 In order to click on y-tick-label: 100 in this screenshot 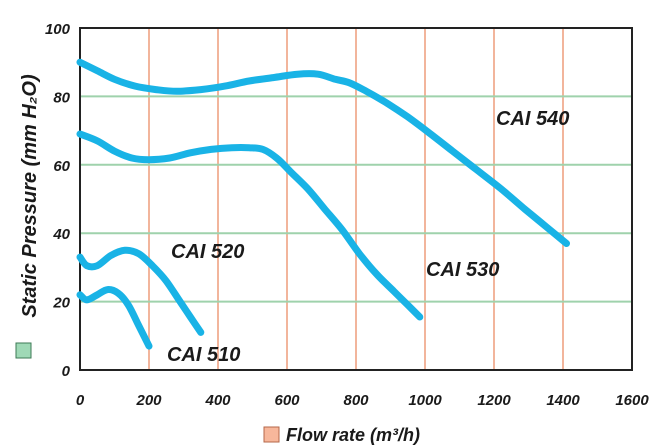, I will do `click(58, 29)`.